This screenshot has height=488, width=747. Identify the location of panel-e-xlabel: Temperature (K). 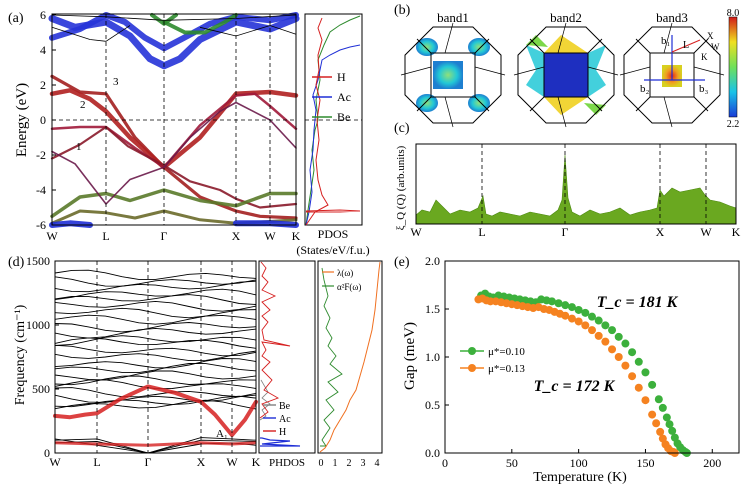
(580, 477).